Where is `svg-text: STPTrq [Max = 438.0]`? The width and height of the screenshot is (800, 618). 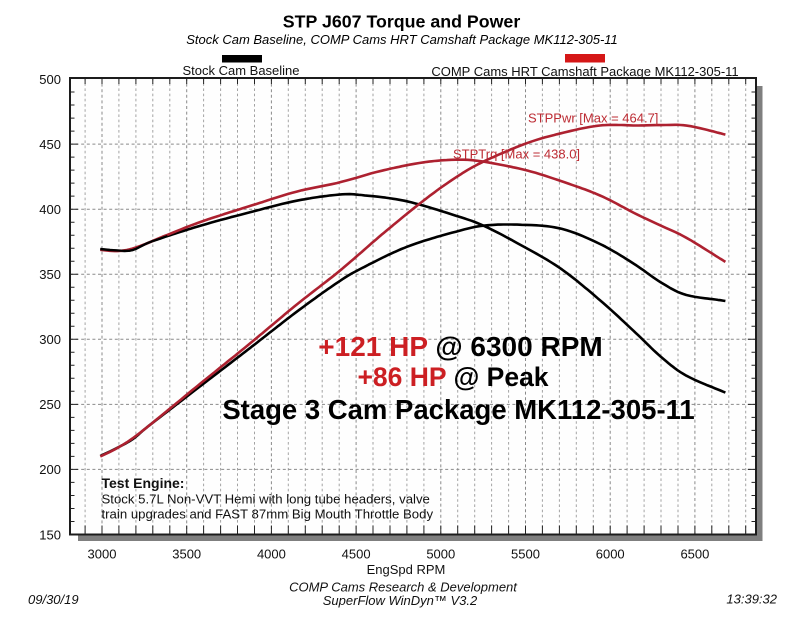
svg-text: STPTrq [Max = 438.0] is located at coordinates (516, 154).